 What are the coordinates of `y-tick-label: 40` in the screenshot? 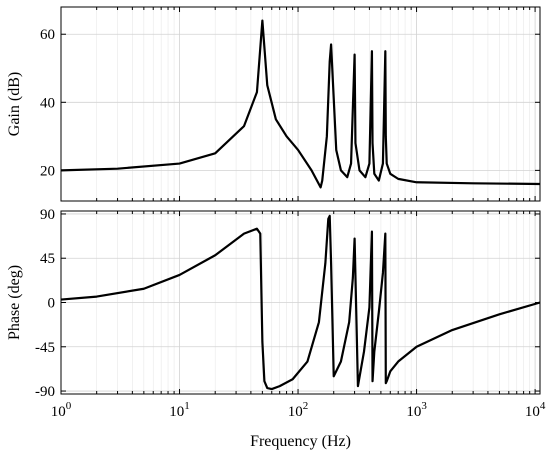 It's located at (47, 103).